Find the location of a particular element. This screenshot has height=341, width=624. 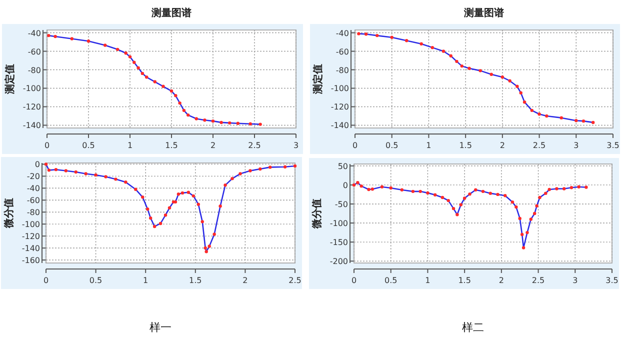

text: 样二 is located at coordinates (473, 327).